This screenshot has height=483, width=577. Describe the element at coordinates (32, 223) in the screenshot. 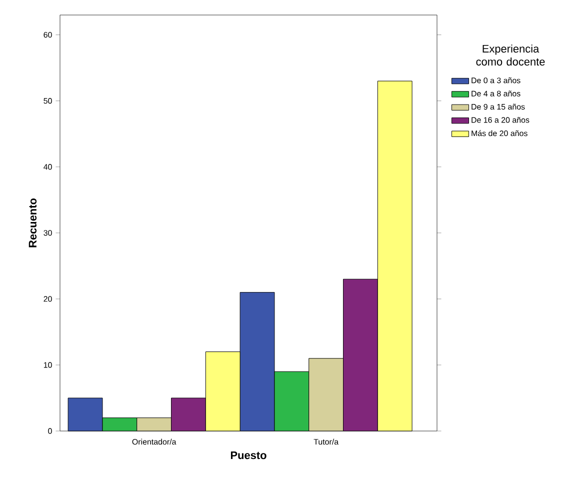

I see `y-axis-title: Recuento` at that location.